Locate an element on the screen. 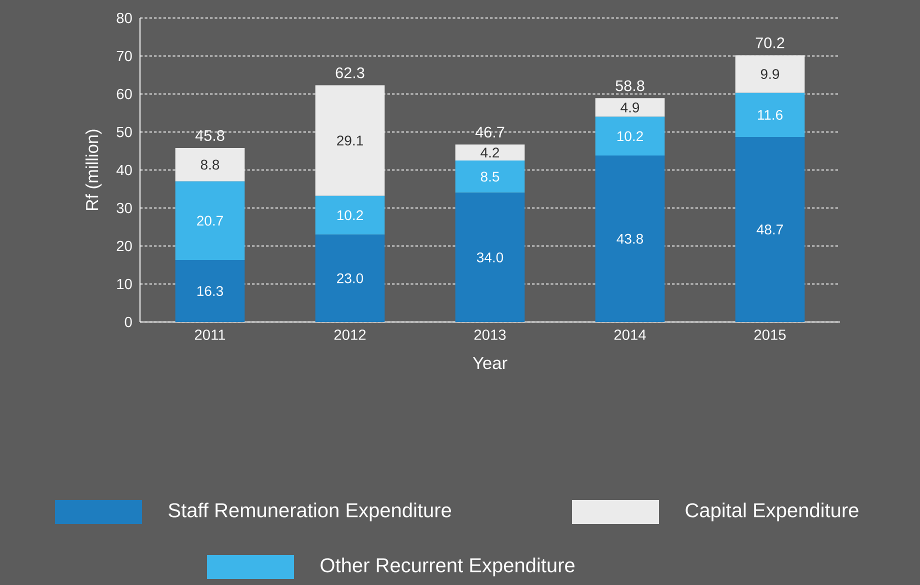  total-label: 46.7 is located at coordinates (489, 132).